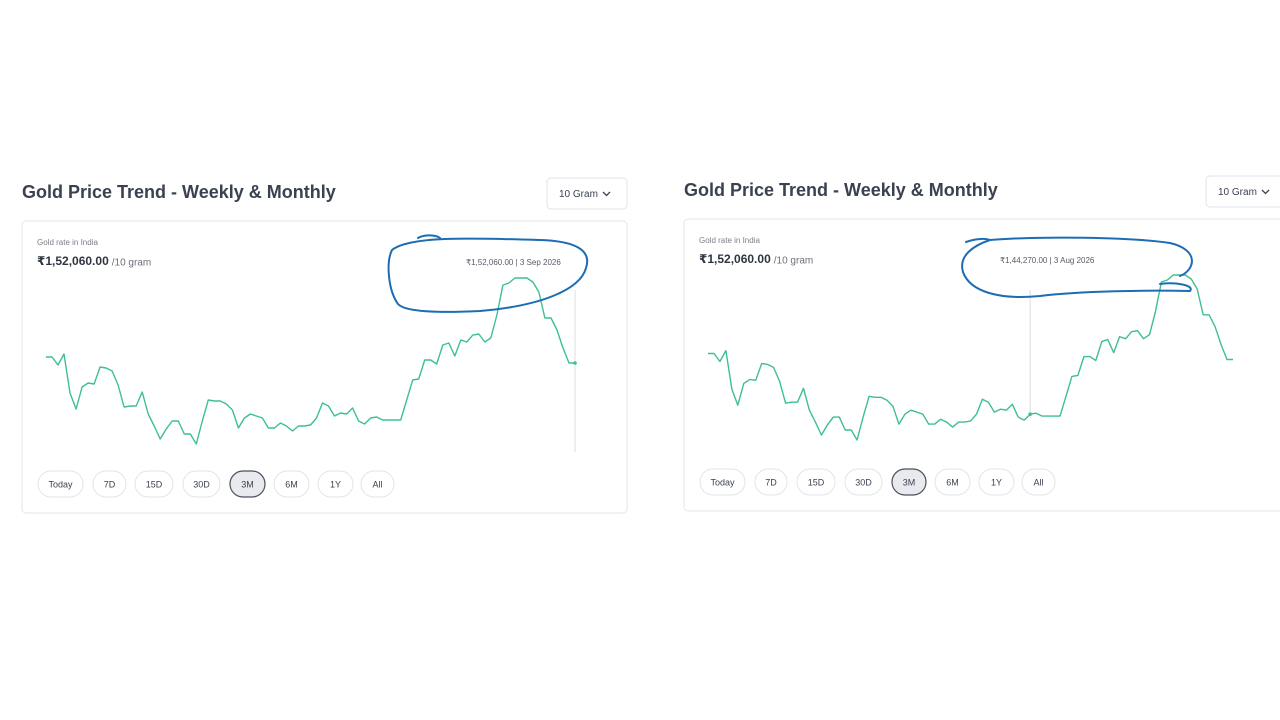 The height and width of the screenshot is (720, 1280). I want to click on tooltip-text: ₹1,52,060.00 | 3 Sep 2026, so click(513, 262).